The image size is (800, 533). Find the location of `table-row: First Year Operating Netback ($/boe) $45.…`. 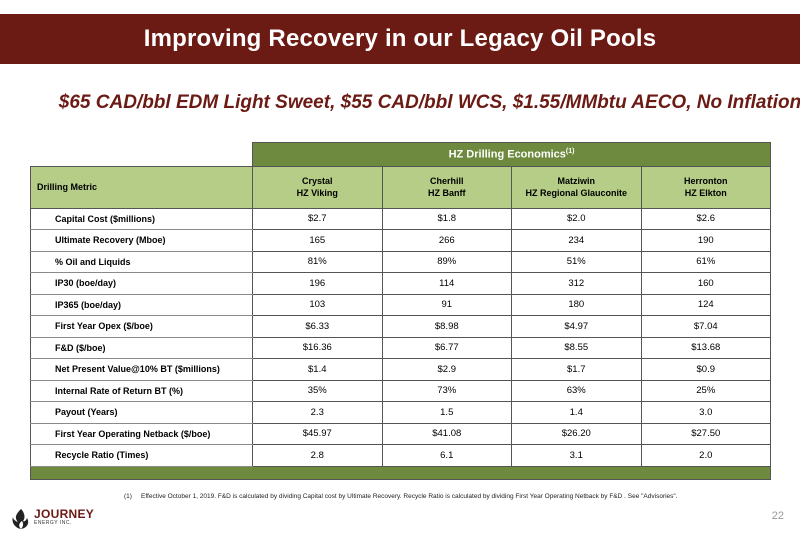

table-row: First Year Operating Netback ($/boe) $45.… is located at coordinates (401, 433).